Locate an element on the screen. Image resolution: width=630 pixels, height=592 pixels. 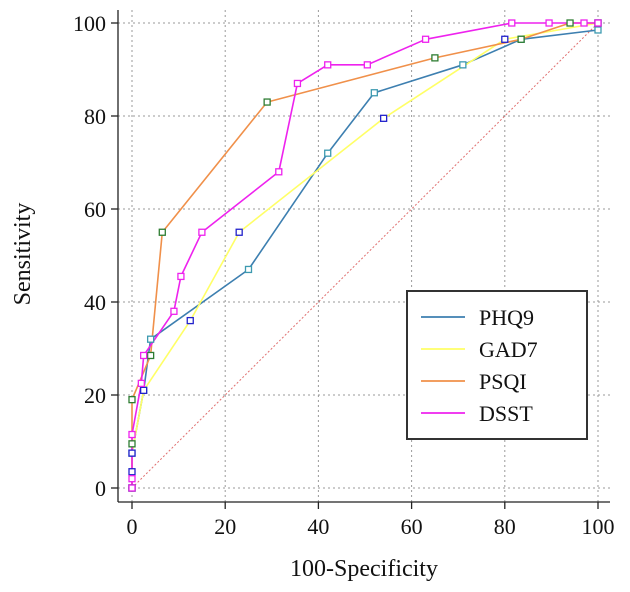
y-tick-label: 20 is located at coordinates (95, 395).